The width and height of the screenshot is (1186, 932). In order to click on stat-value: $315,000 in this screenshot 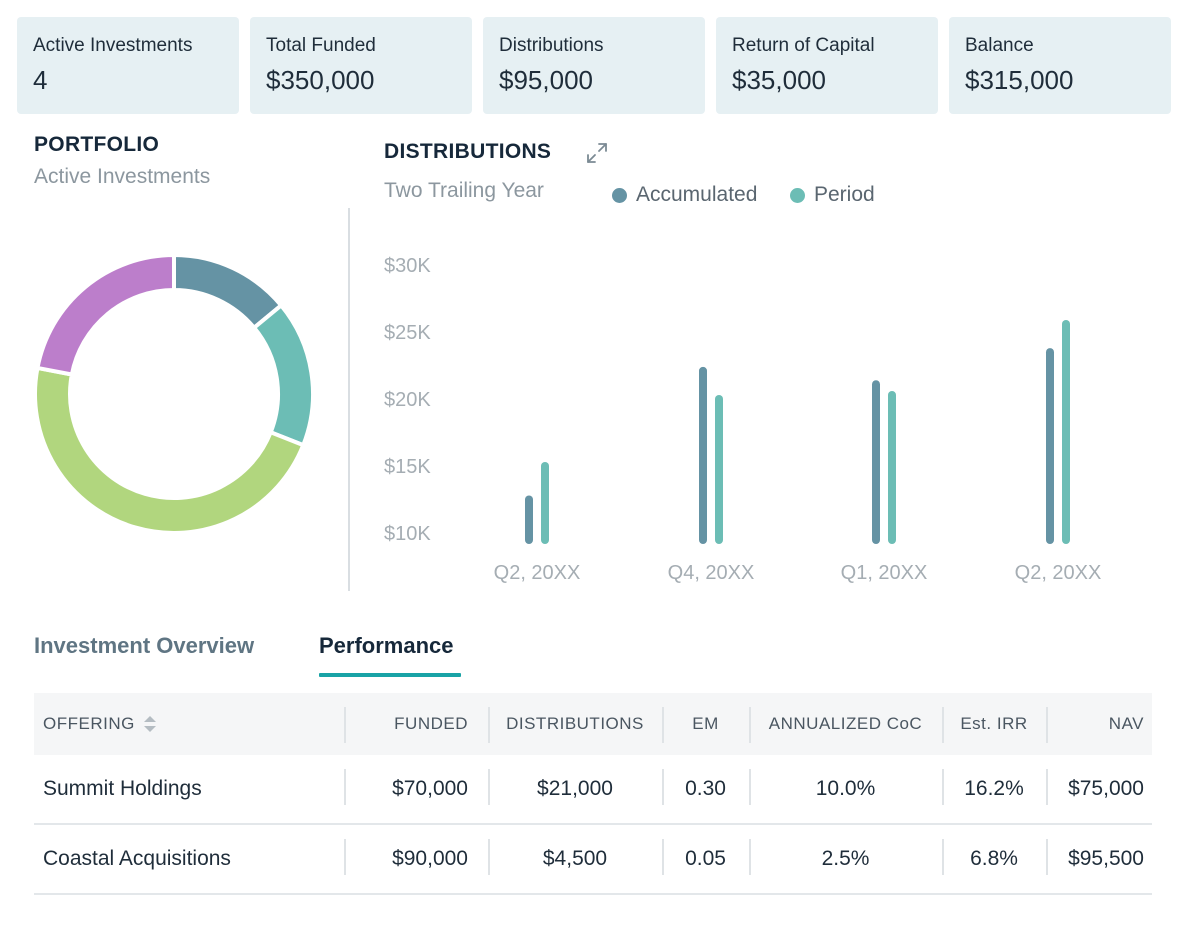, I will do `click(1019, 80)`.